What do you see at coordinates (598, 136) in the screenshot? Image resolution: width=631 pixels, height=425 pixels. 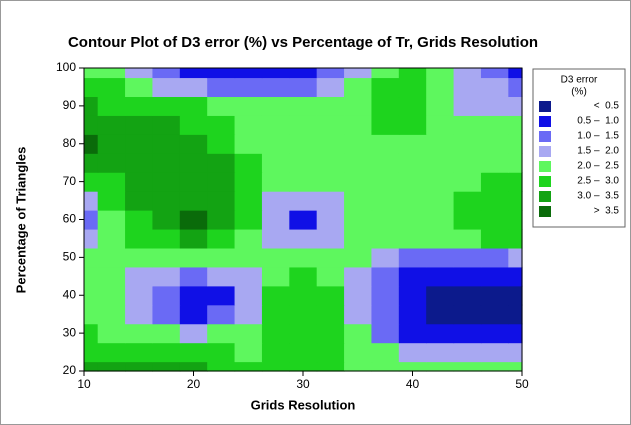 I see `legend-label: 1.0 – 1.5` at bounding box center [598, 136].